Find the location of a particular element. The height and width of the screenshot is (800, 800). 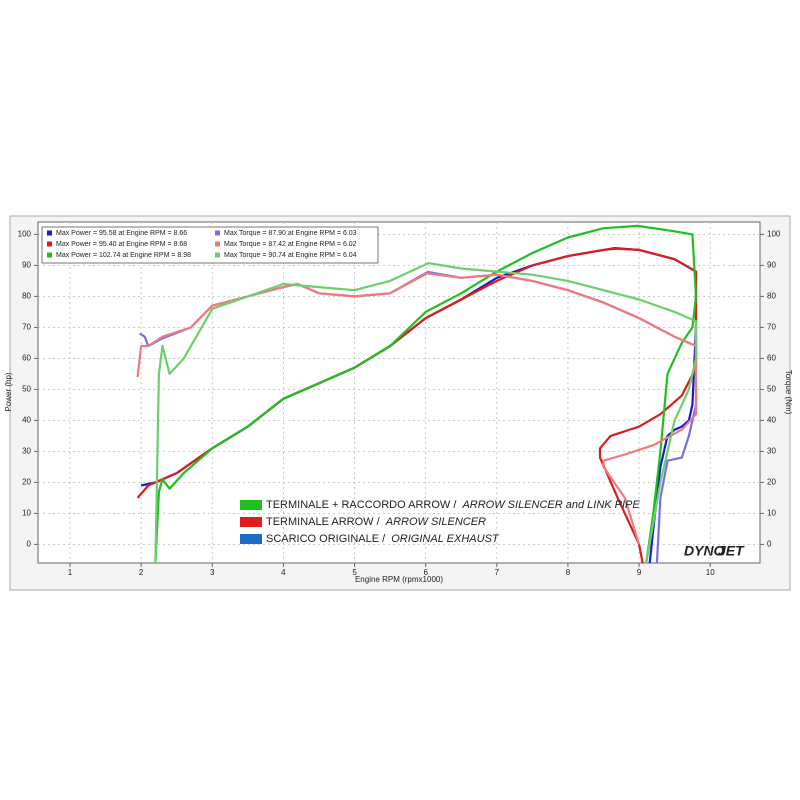

legend2-label: TERMINALE ARROW / ARROW SILENCER is located at coordinates (376, 522).